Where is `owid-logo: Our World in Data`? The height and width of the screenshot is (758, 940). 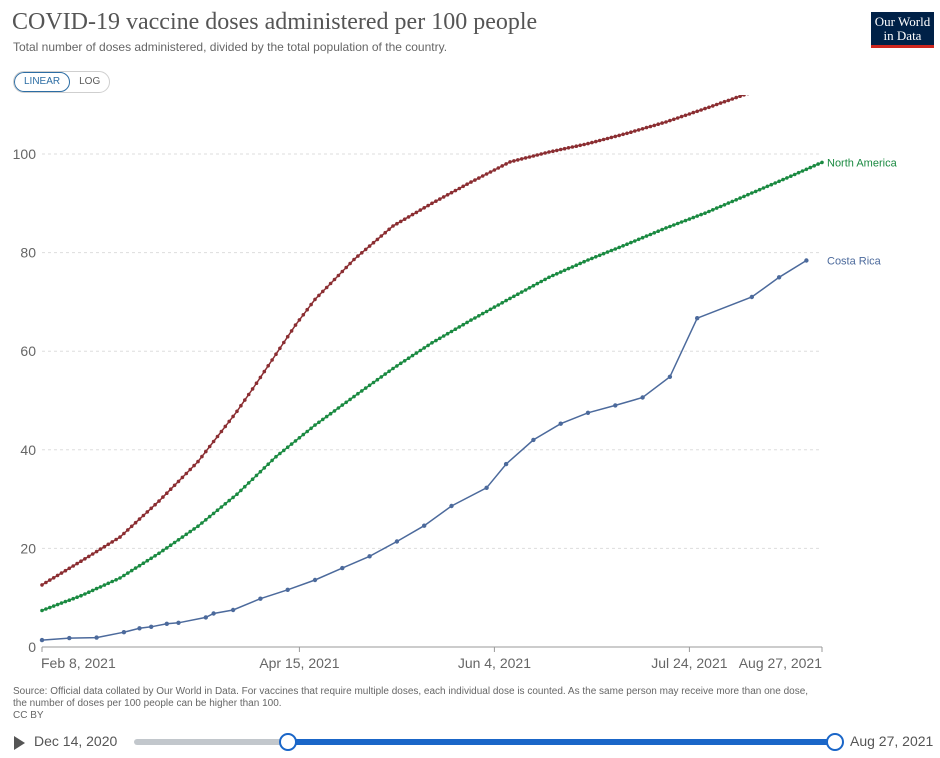 owid-logo: Our World in Data is located at coordinates (902, 30).